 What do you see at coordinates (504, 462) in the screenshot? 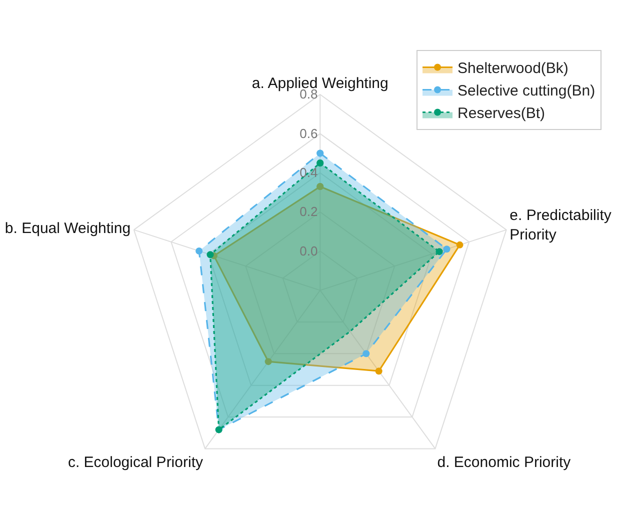
I see `spoke-label: d. Economic Priority` at bounding box center [504, 462].